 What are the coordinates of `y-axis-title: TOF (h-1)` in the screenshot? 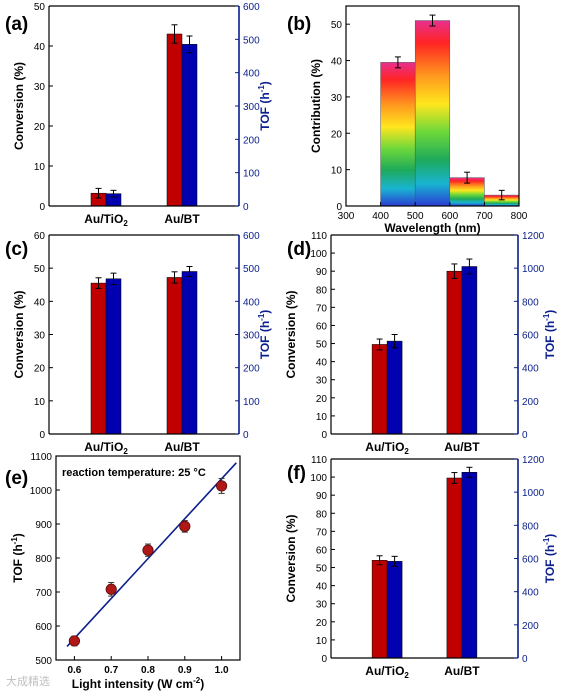 It's located at (17, 558).